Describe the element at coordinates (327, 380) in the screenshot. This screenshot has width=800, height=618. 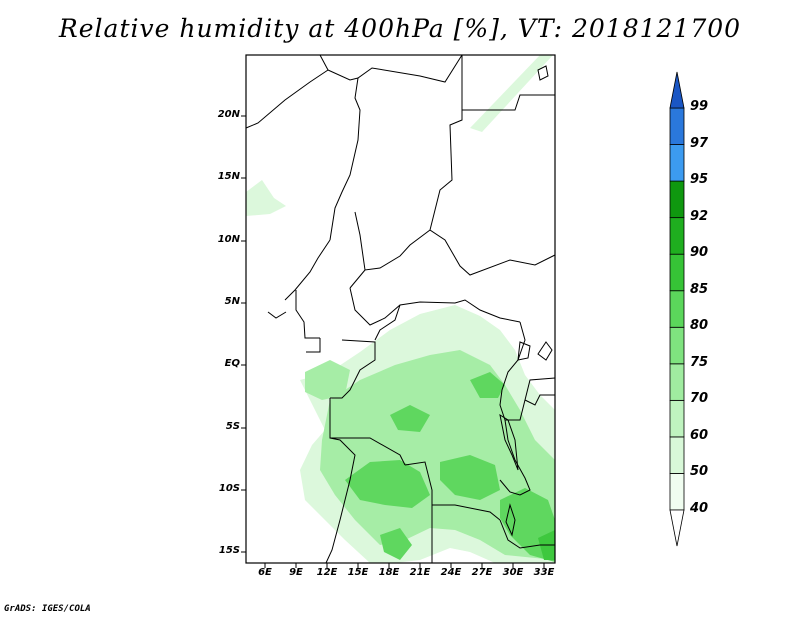
I see `humidity-area-west-mid` at that location.